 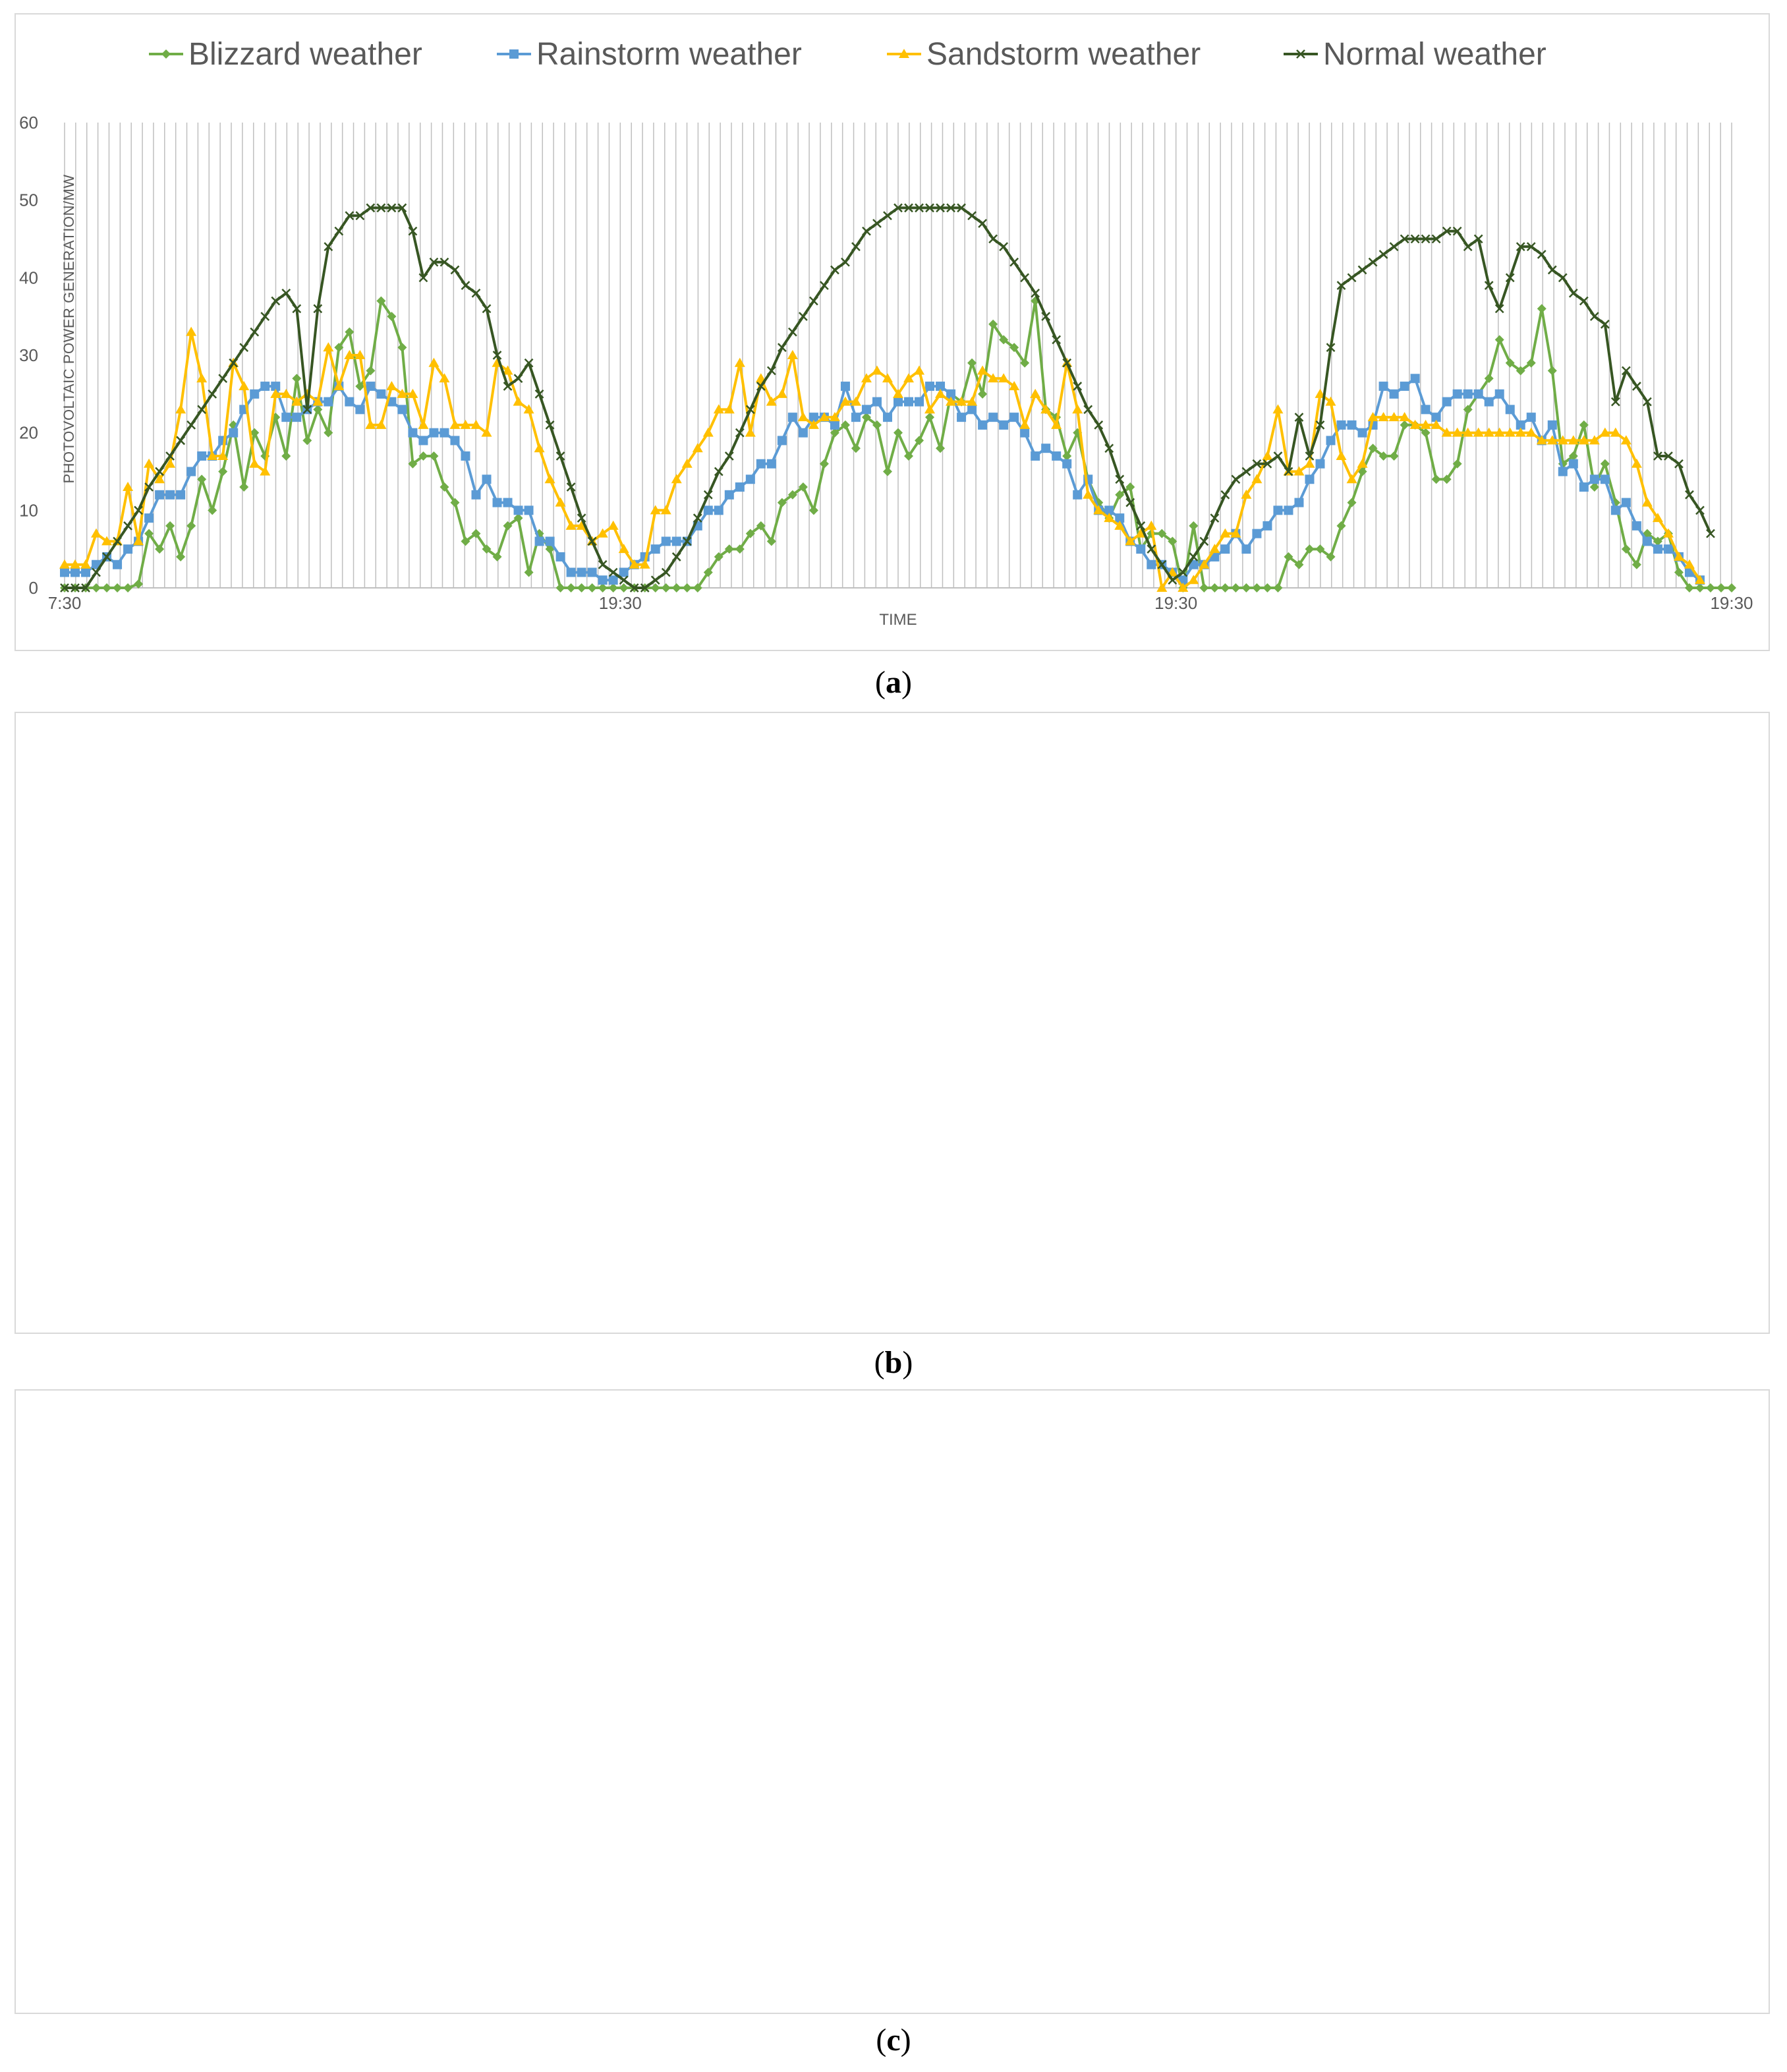 What do you see at coordinates (905, 2040) in the screenshot?
I see `caption-c-close: )` at bounding box center [905, 2040].